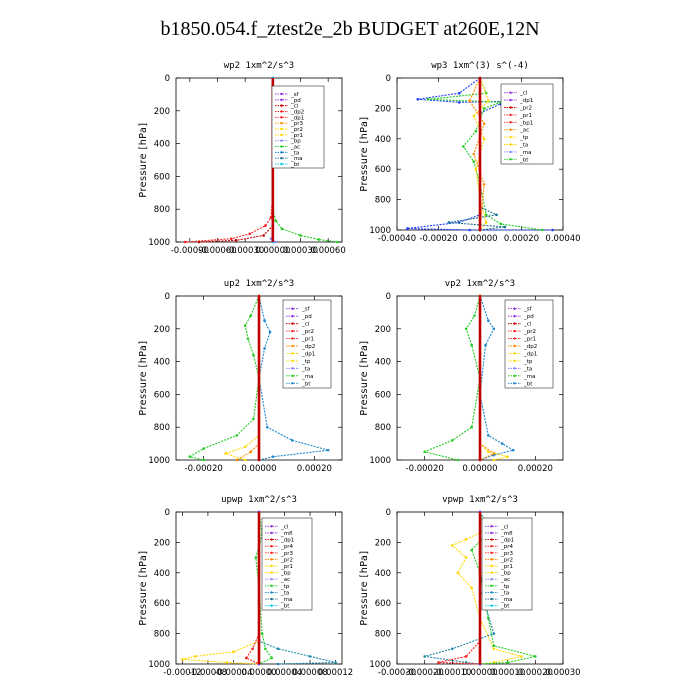  Describe the element at coordinates (217, 251) in the screenshot. I see `x-tick-label: -0.00060` at that location.